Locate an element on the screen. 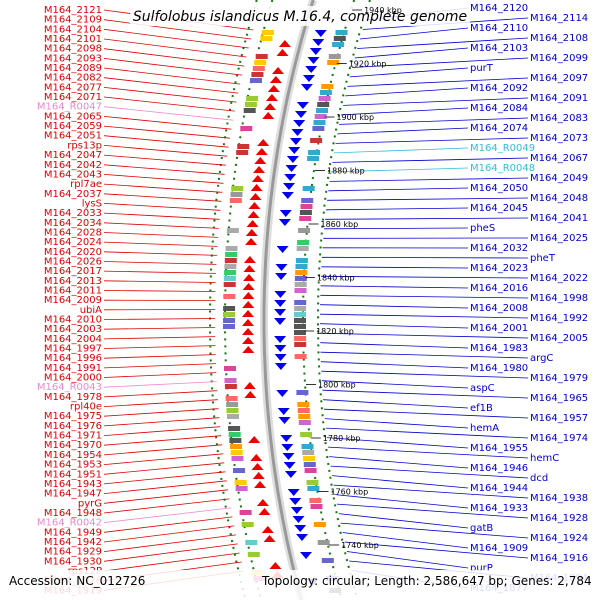 This screenshot has width=600, height=600. gene-label-right: M164_2092 is located at coordinates (499, 88).